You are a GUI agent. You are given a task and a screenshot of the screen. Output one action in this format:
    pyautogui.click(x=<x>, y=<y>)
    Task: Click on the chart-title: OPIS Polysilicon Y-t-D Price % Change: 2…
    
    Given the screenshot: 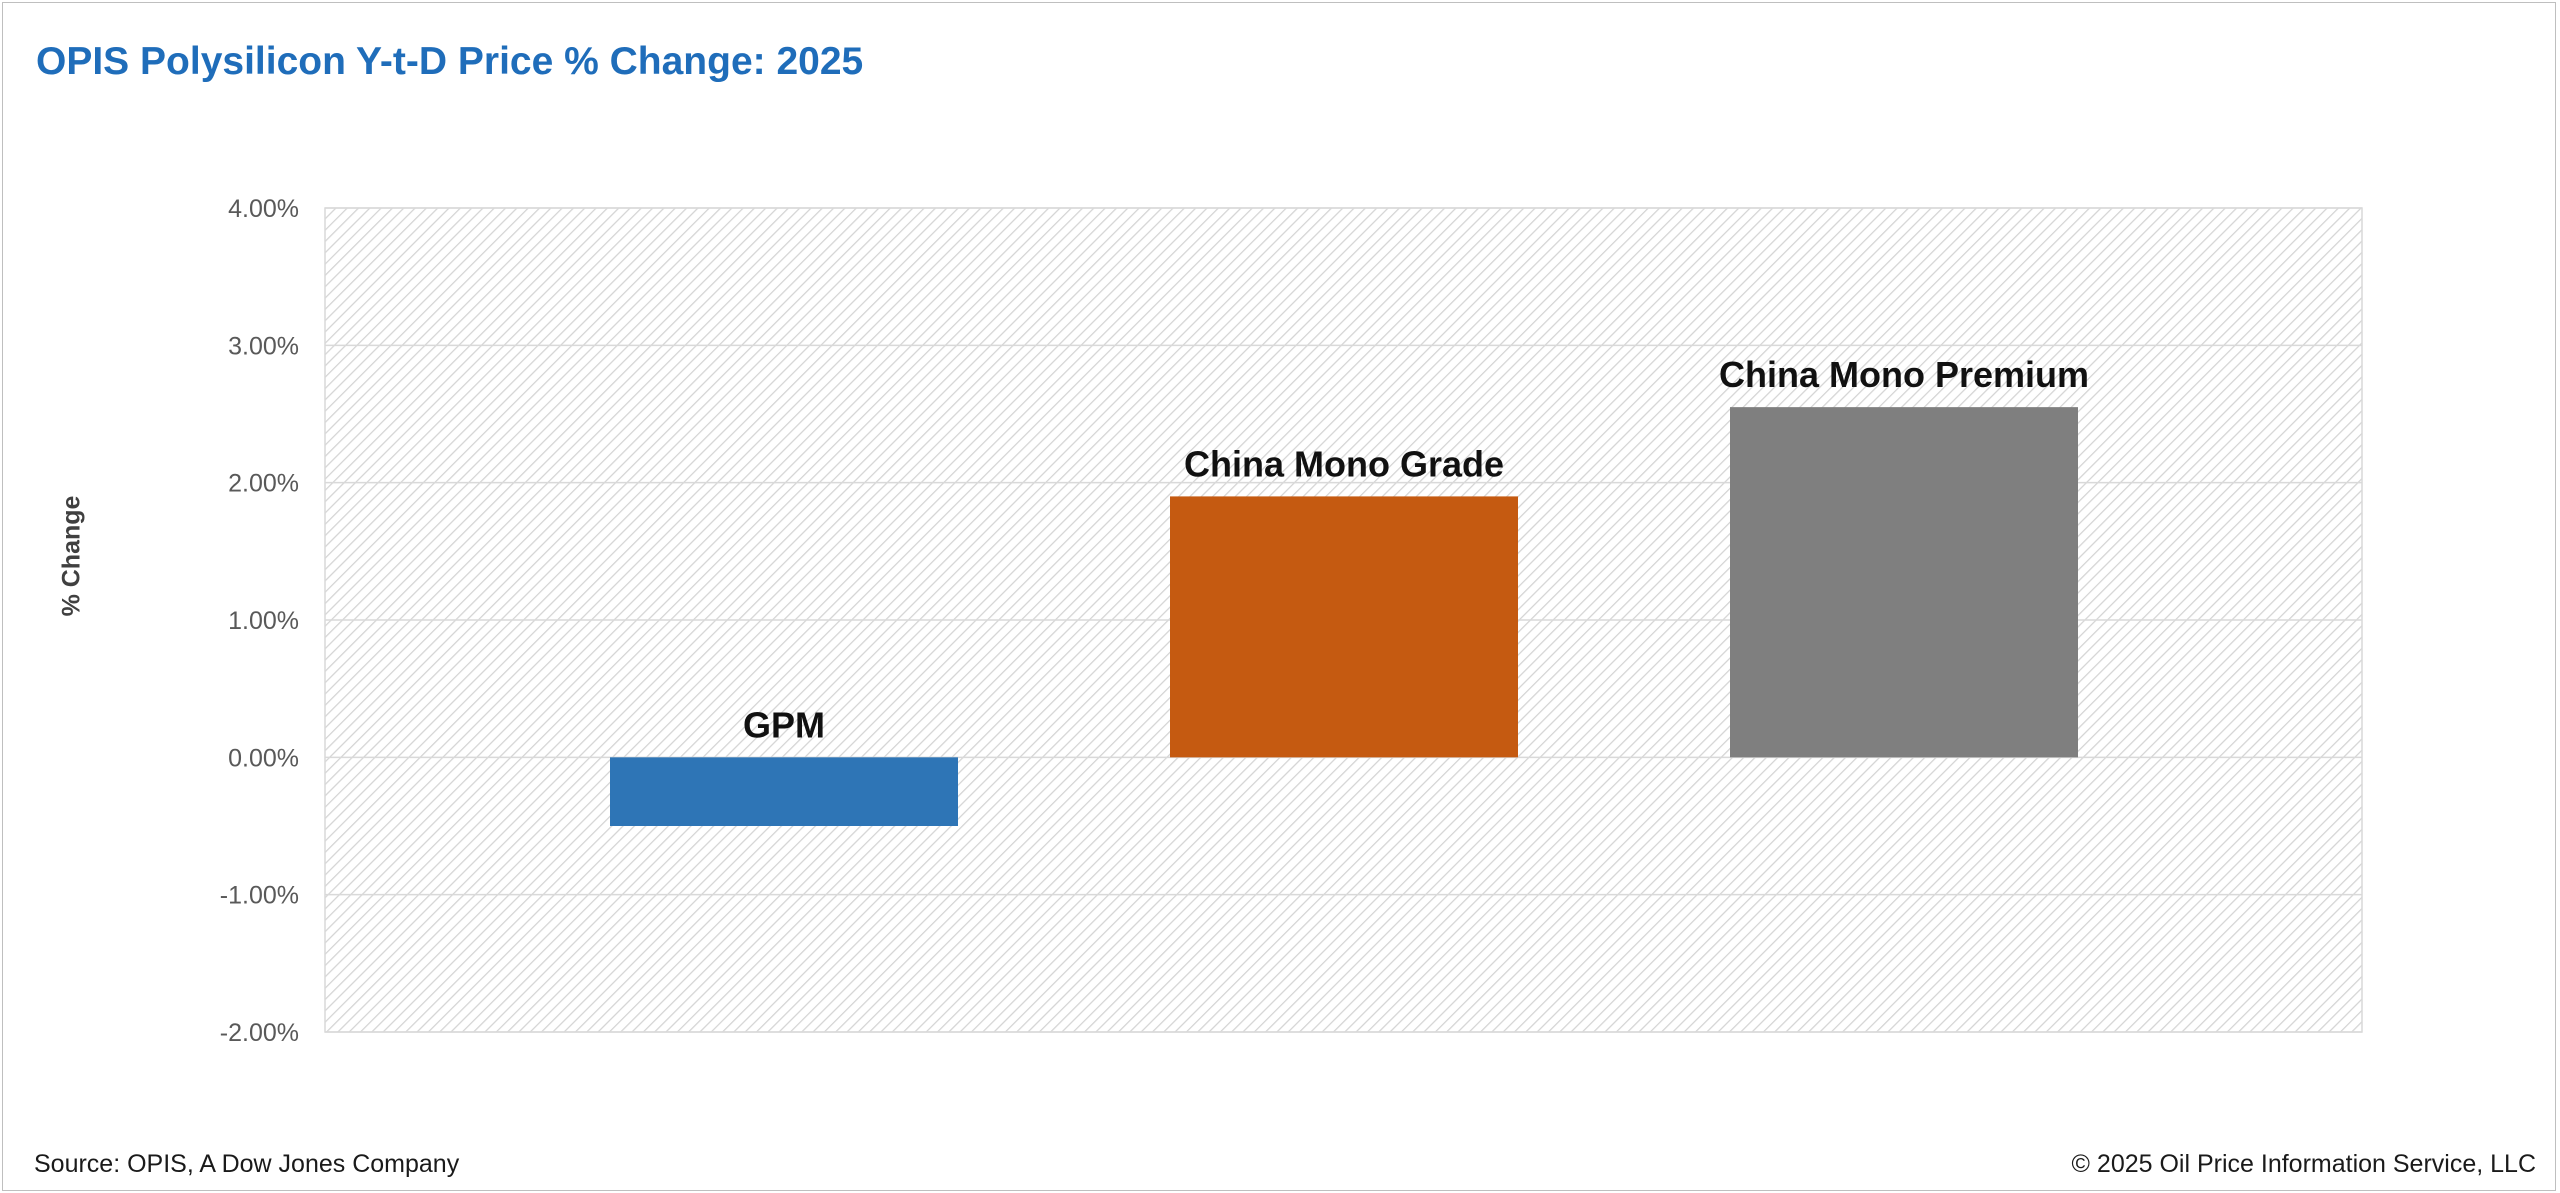 What is the action you would take?
    pyautogui.click(x=450, y=61)
    